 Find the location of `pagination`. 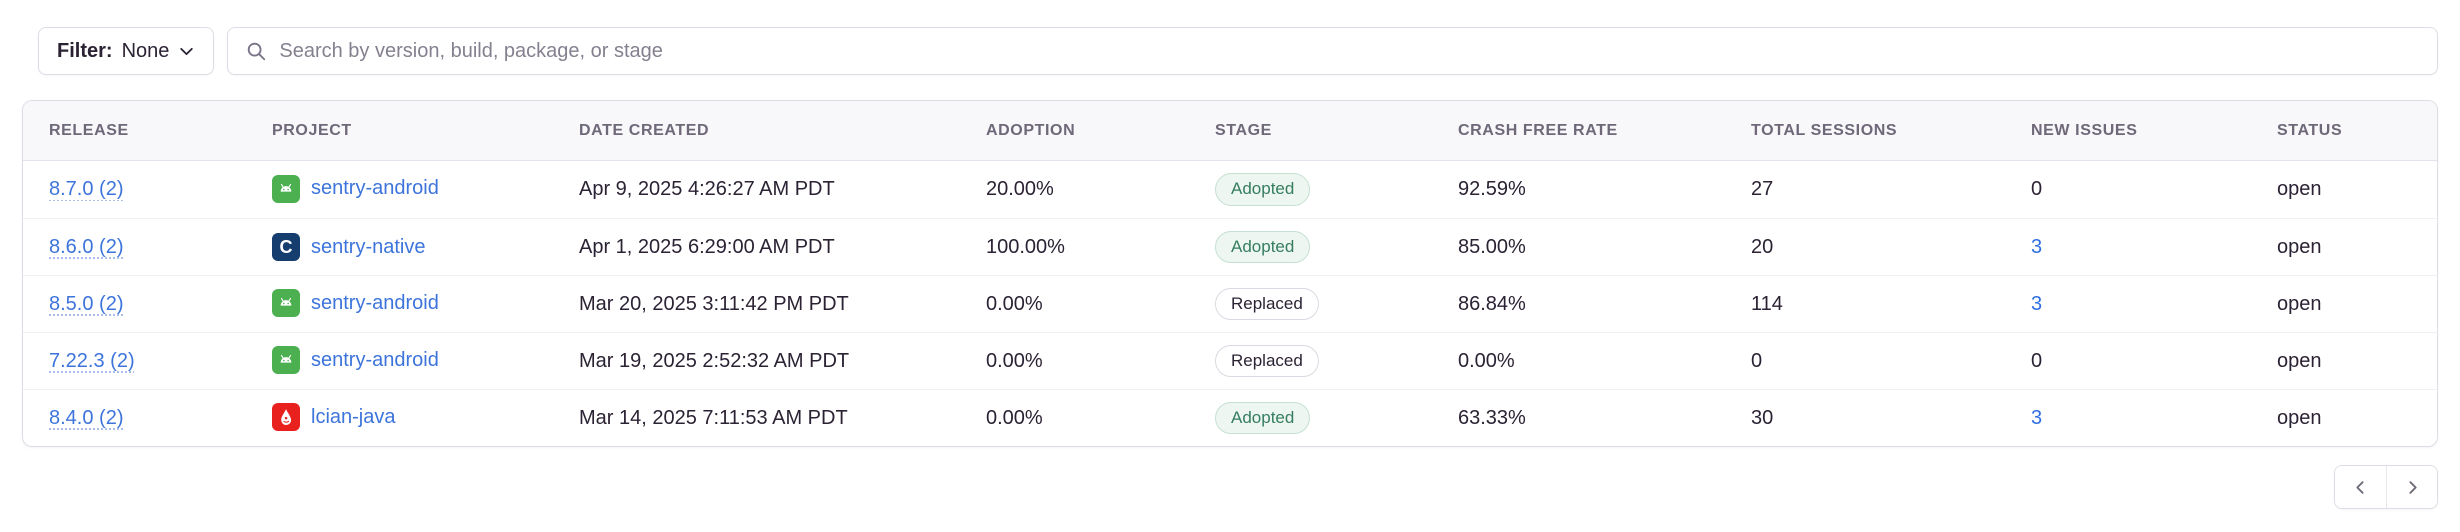

pagination is located at coordinates (2386, 487).